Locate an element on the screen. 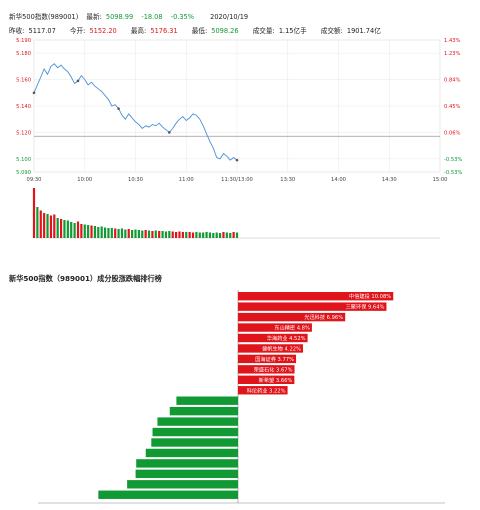 The width and height of the screenshot is (480, 510). right-tick-label: 0.45% is located at coordinates (452, 107).